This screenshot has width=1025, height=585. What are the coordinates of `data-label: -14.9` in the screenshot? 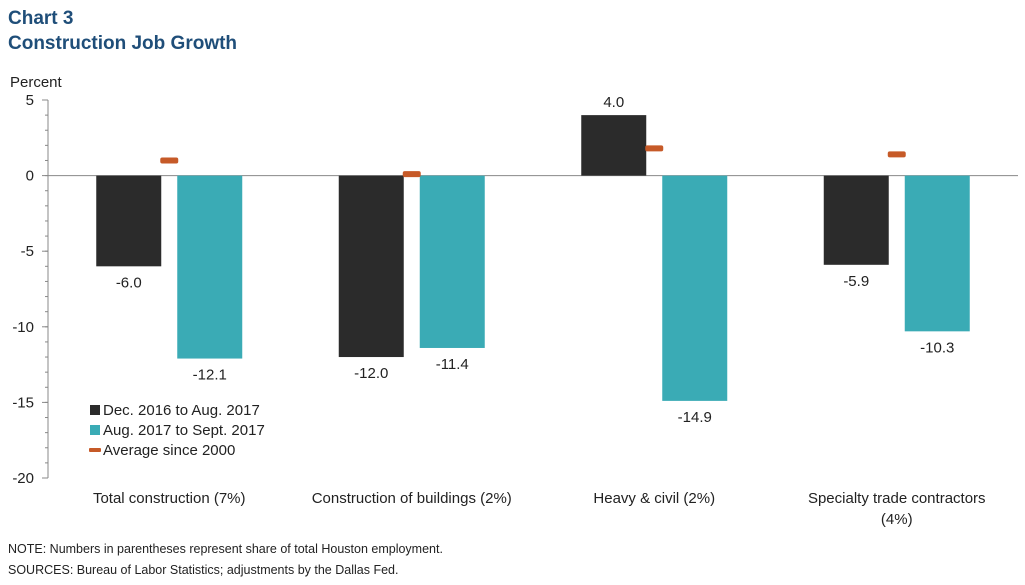 It's located at (695, 417).